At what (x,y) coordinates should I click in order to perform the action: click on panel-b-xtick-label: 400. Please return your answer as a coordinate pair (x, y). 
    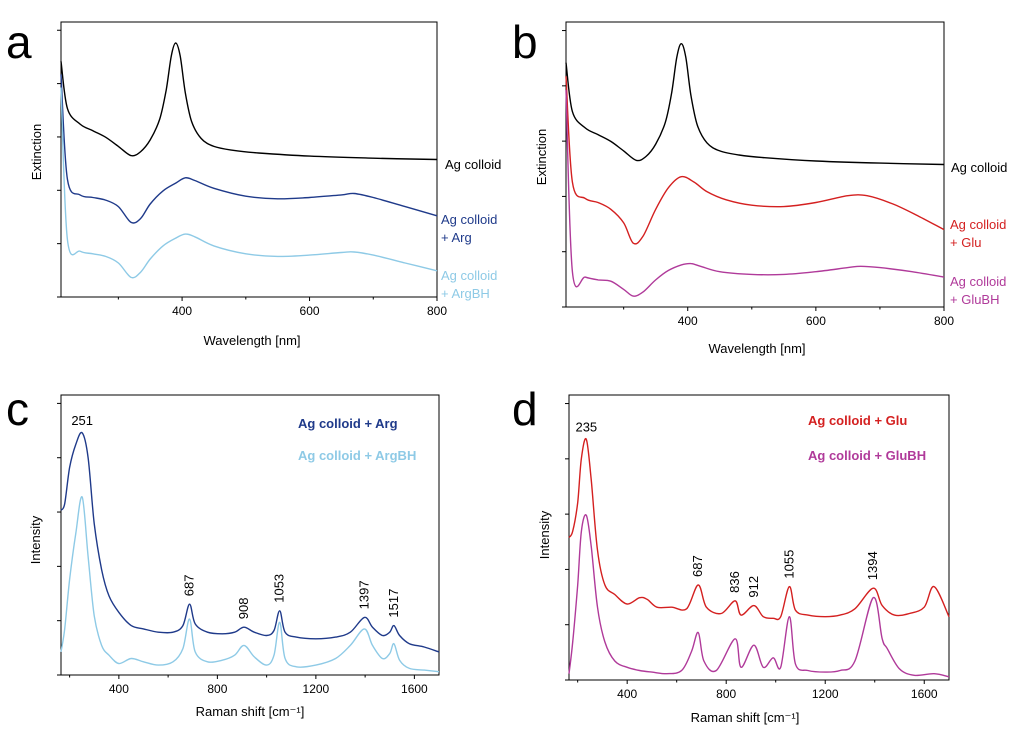
    Looking at the image, I should click on (688, 321).